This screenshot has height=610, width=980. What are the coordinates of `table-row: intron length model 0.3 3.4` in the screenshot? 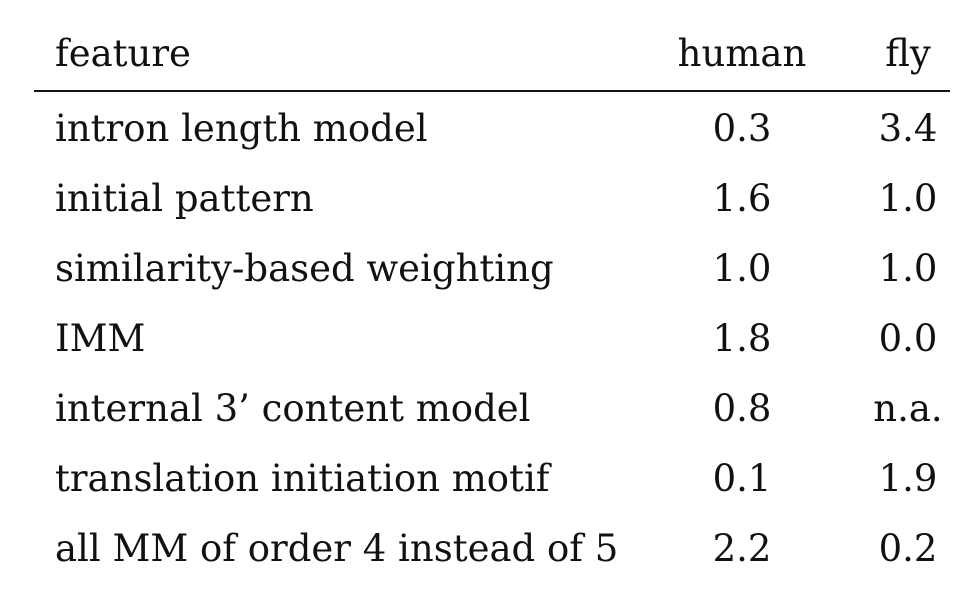 It's located at (492, 129).